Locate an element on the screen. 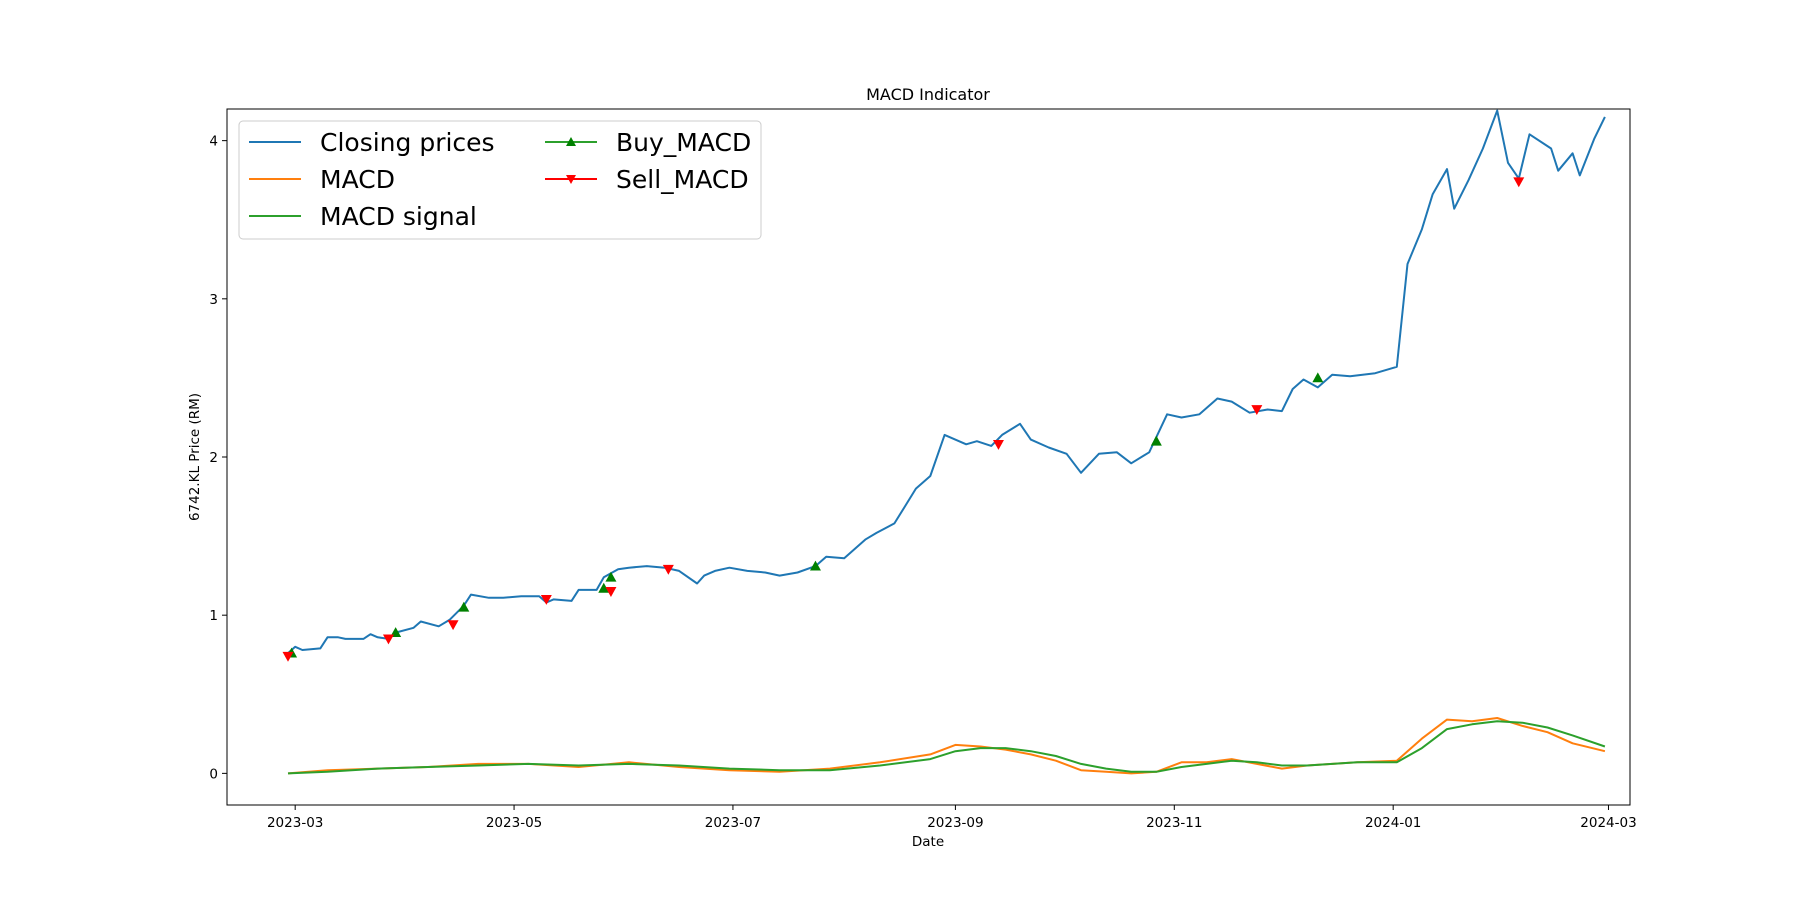  x-tick-label: 2023-05 is located at coordinates (514, 823).